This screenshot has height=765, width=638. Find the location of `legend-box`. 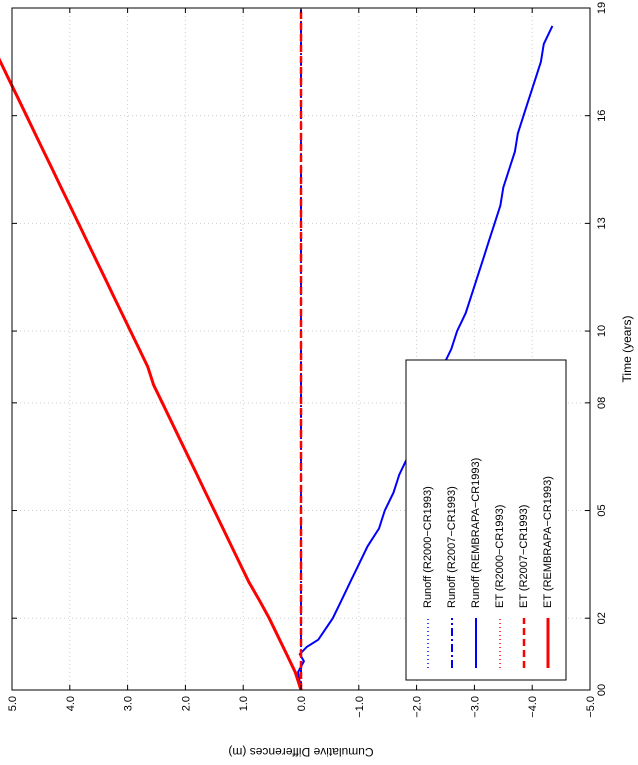

legend-box is located at coordinates (486, 520).